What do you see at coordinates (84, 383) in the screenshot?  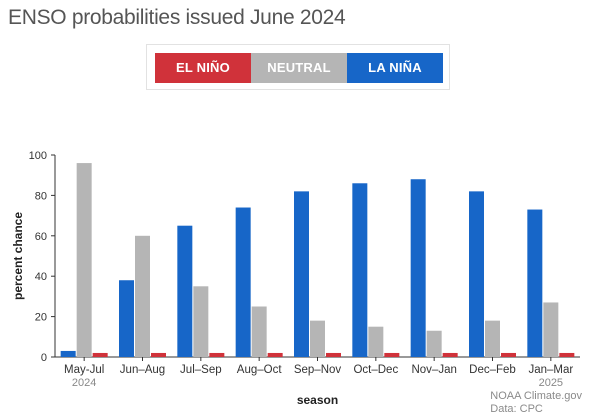 I see `x-tick-sublabel: 2024` at bounding box center [84, 383].